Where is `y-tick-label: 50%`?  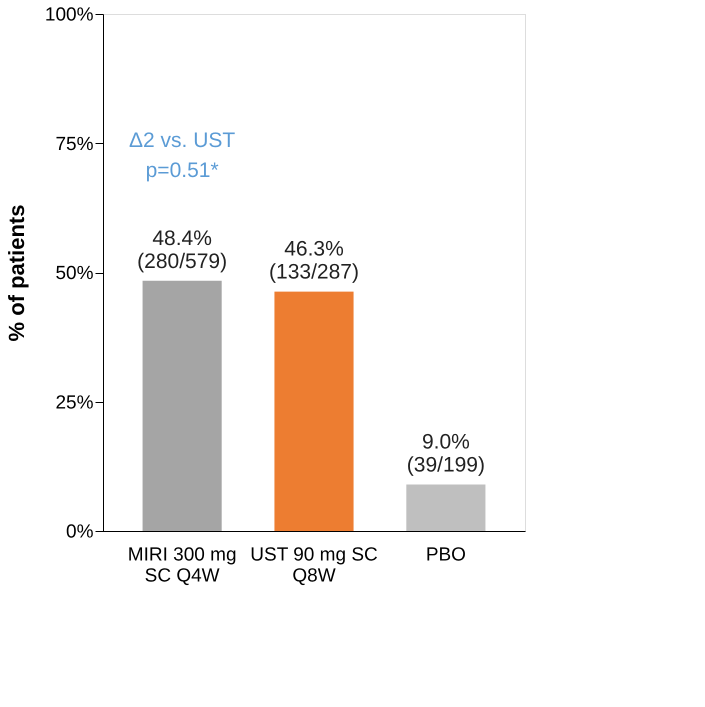 y-tick-label: 50% is located at coordinates (74, 273).